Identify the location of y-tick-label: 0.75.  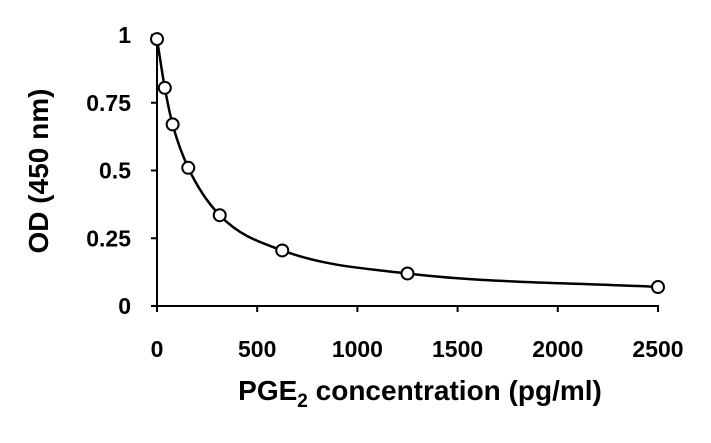
(108, 103).